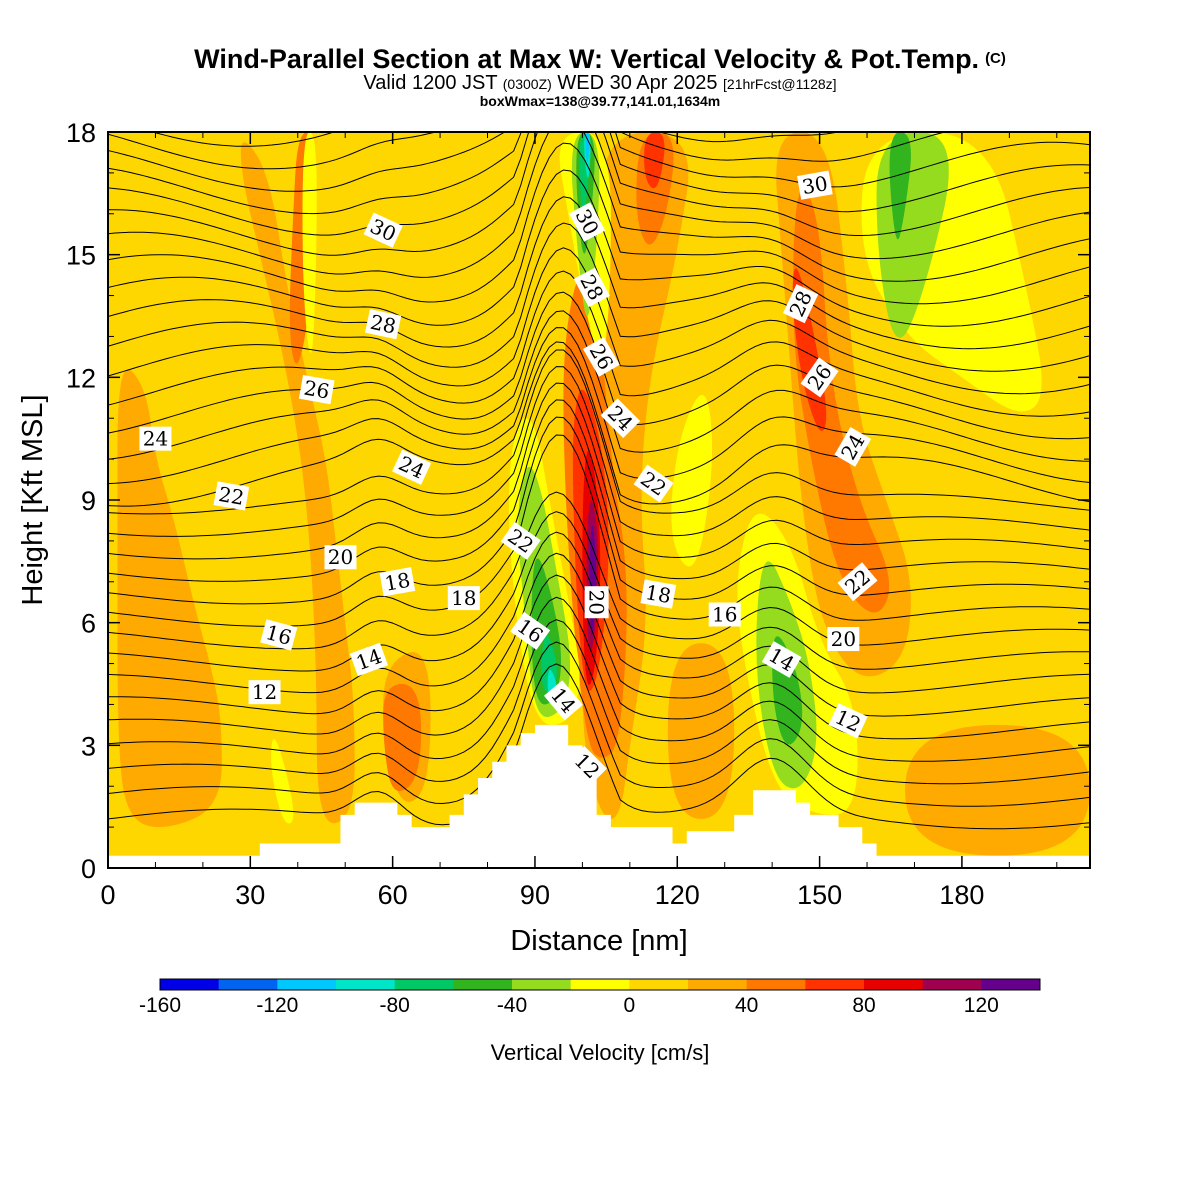 Image resolution: width=1200 pixels, height=1200 pixels. I want to click on isentrope-label: 22, so click(231, 496).